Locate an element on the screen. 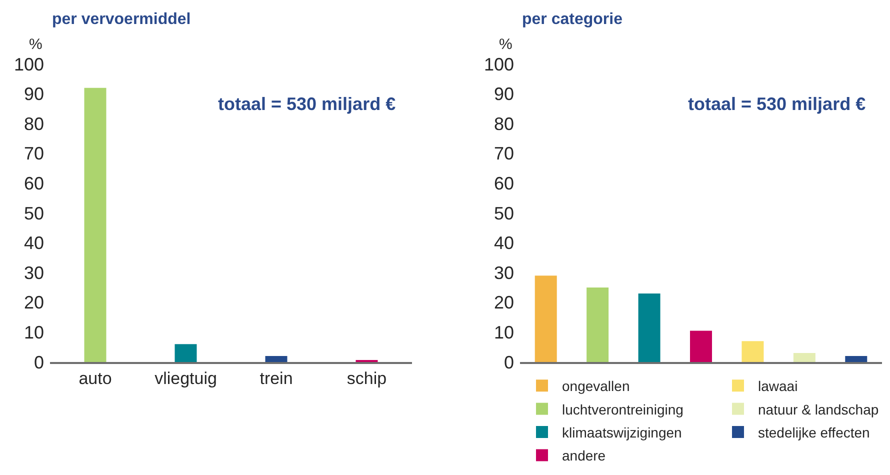 The height and width of the screenshot is (475, 890). chart-title: per vervoermiddel is located at coordinates (121, 19).